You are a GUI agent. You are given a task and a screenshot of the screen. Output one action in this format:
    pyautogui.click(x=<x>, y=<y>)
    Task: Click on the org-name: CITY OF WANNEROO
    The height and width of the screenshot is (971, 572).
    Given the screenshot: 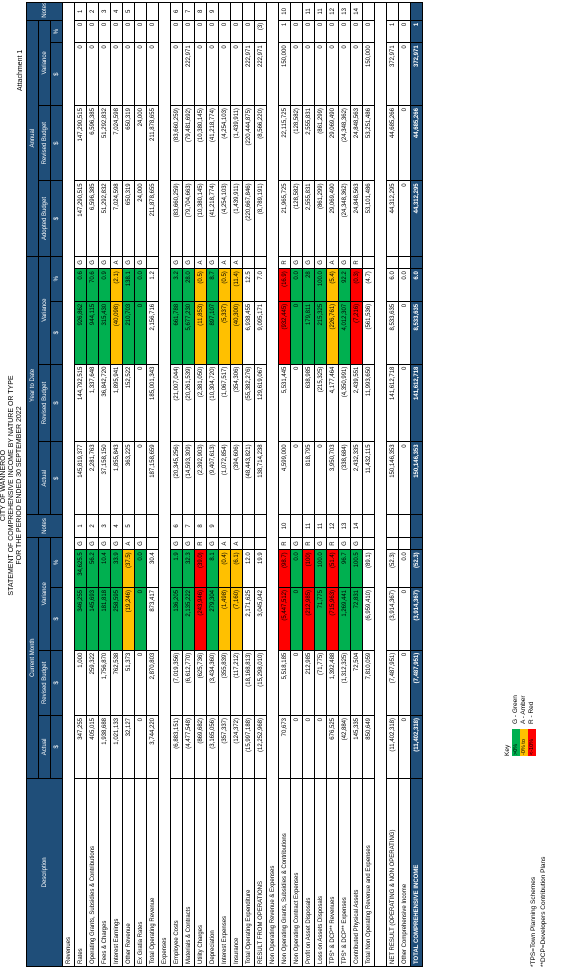 What is the action you would take?
    pyautogui.click(x=3, y=485)
    